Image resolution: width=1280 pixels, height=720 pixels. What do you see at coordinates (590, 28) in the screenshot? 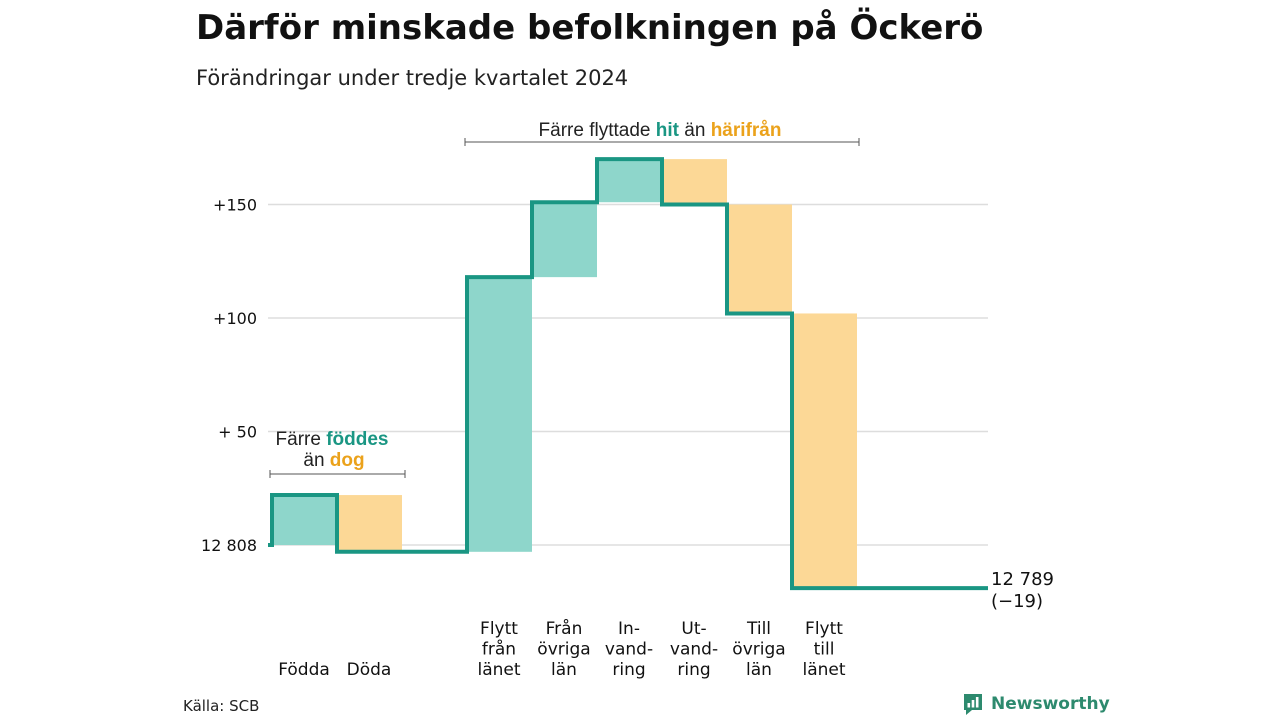
I see `page-title: Därför minskade befolkningen på Öckerö` at bounding box center [590, 28].